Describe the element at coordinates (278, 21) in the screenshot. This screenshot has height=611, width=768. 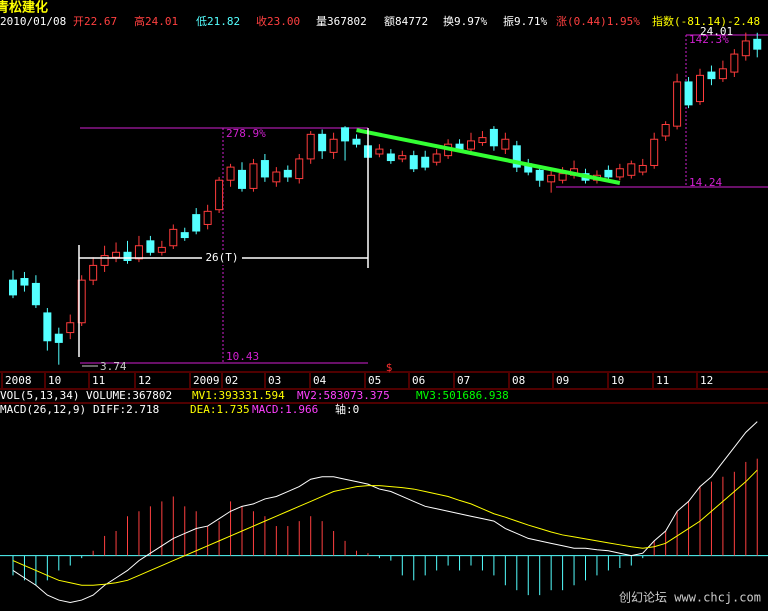
I see `close: 收23.00` at that location.